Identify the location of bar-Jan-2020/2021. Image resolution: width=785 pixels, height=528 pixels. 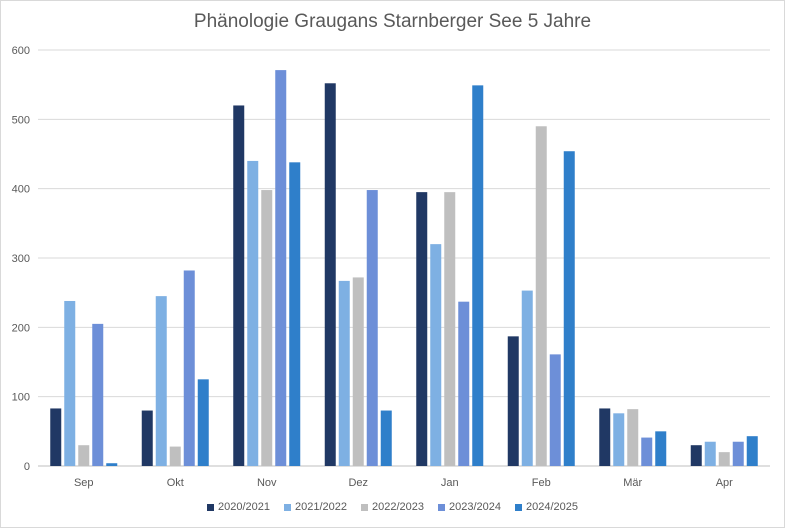
(422, 329).